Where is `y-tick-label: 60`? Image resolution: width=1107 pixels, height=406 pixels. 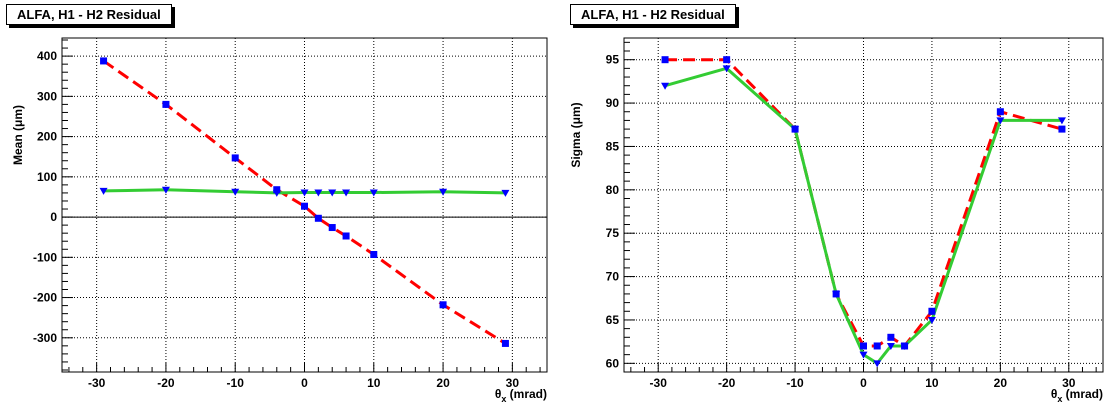 y-tick-label: 60 is located at coordinates (613, 363).